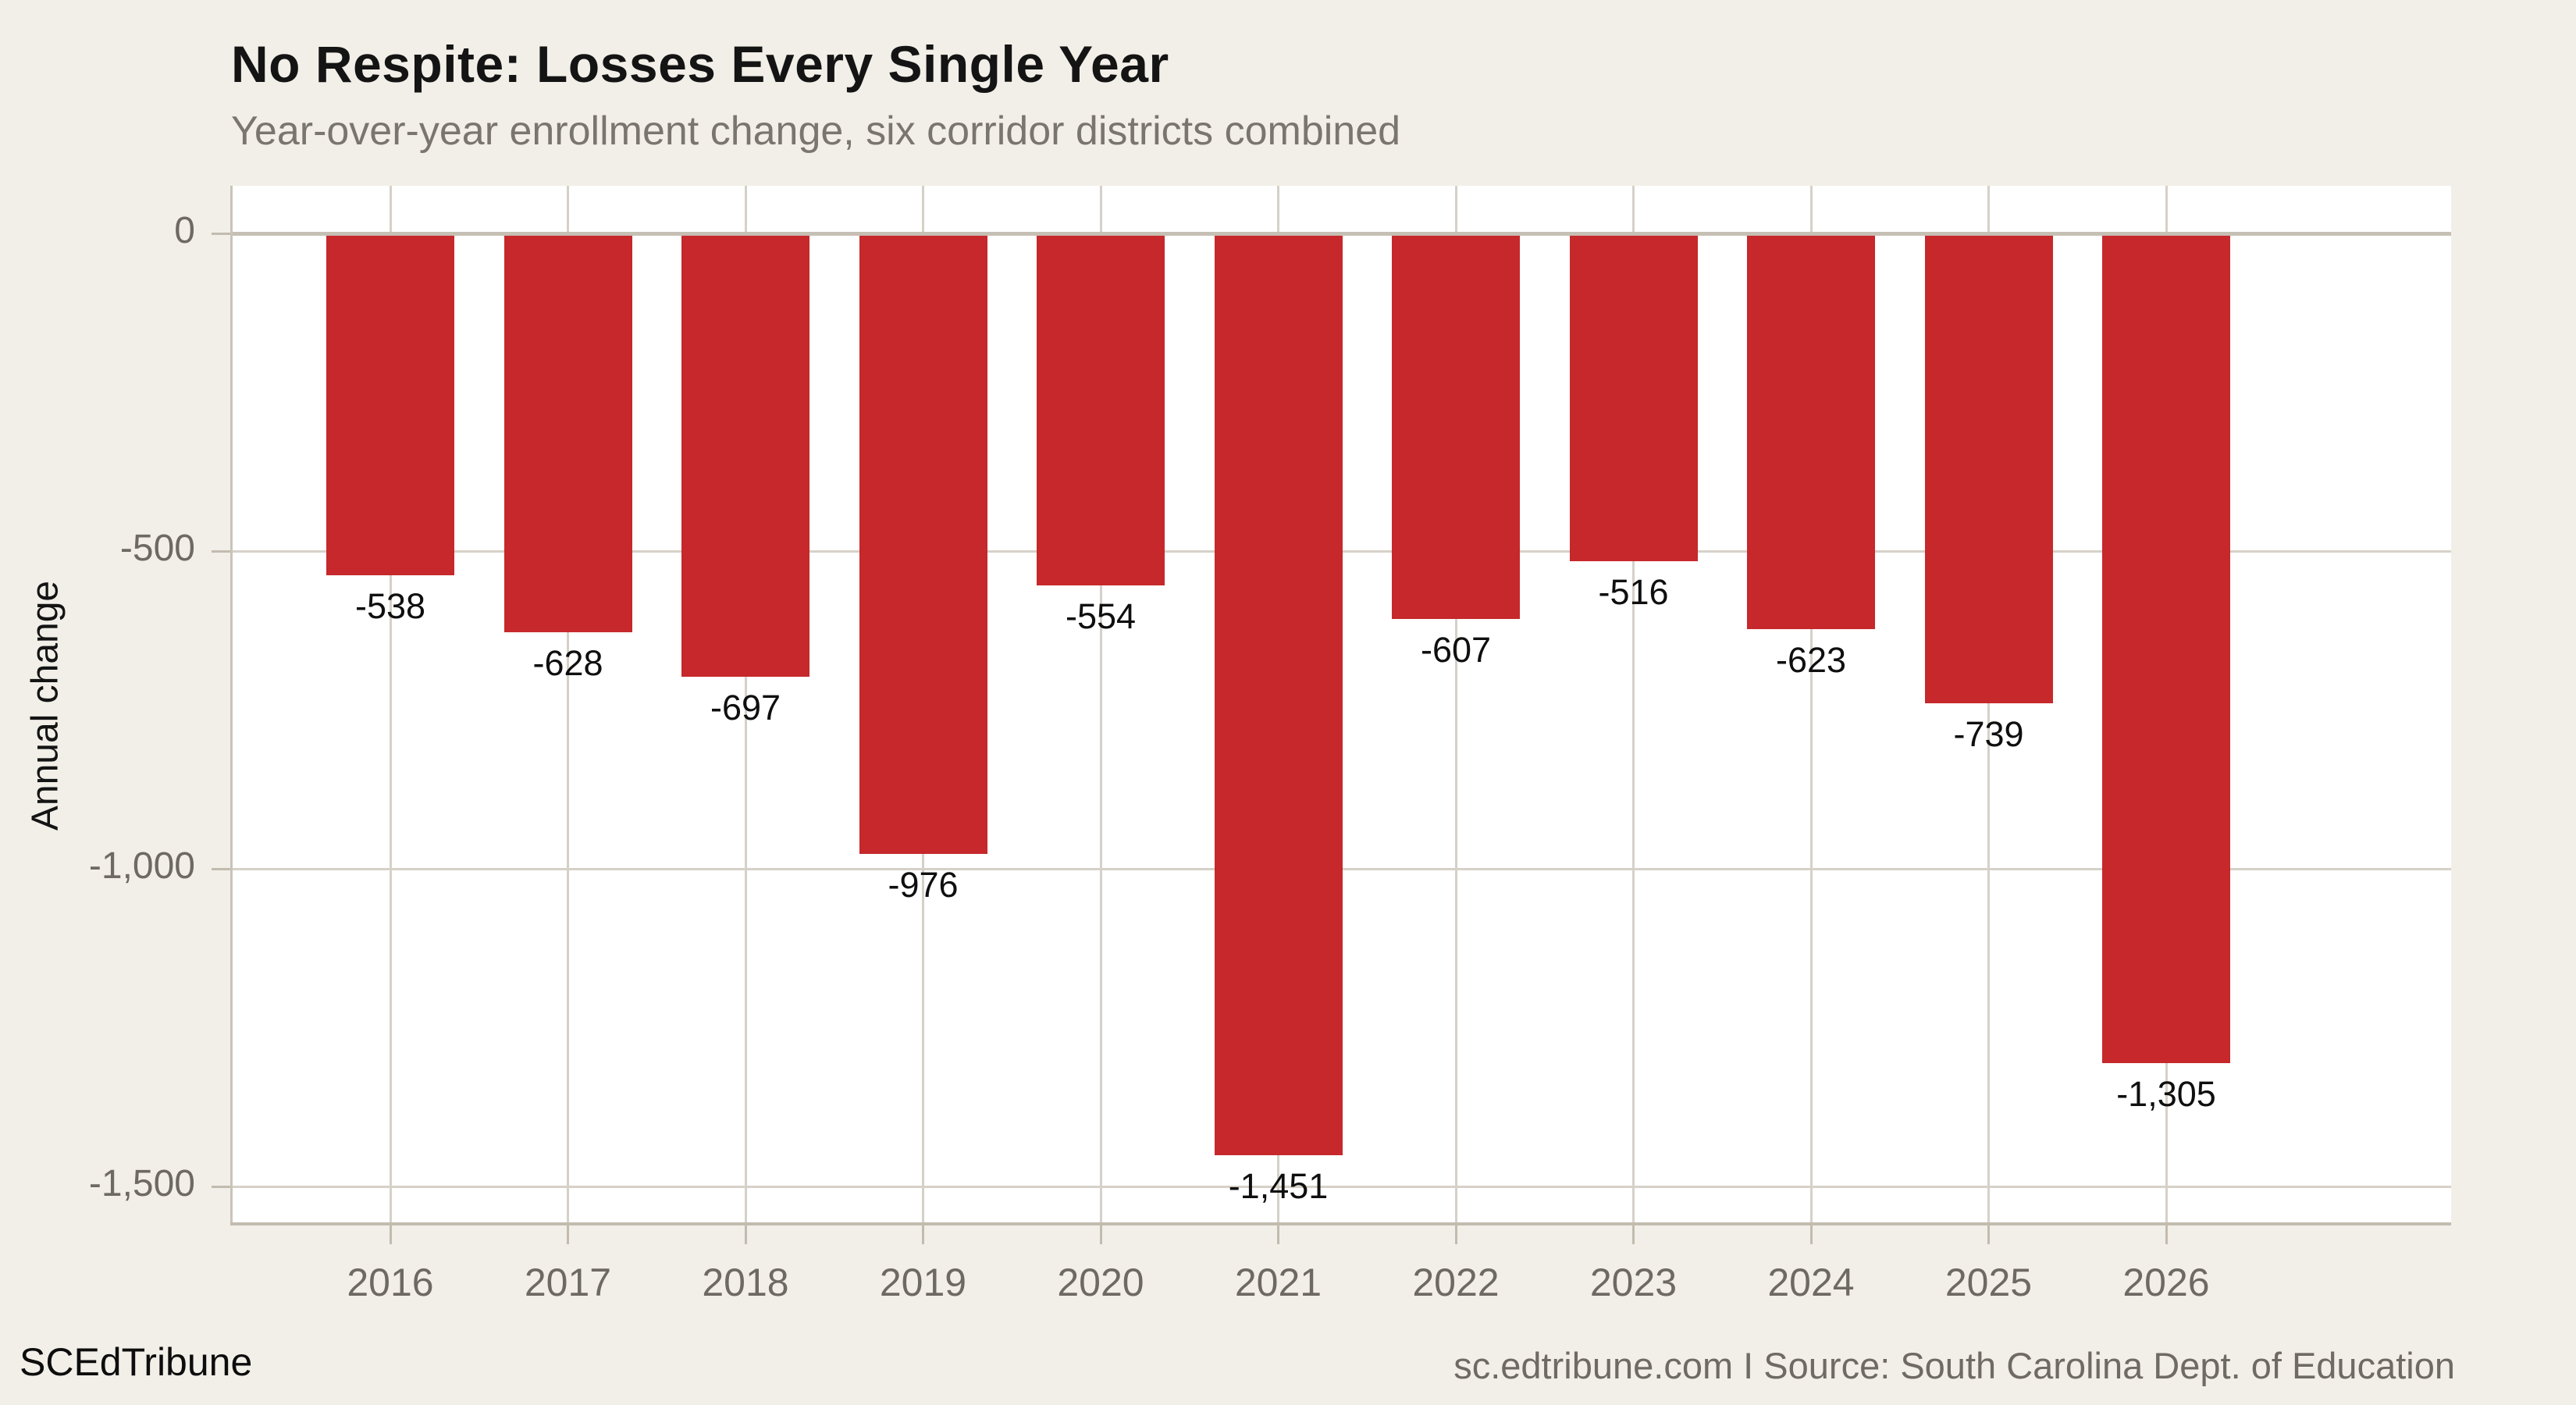 The image size is (2576, 1405). I want to click on bar-2021, so click(1278, 695).